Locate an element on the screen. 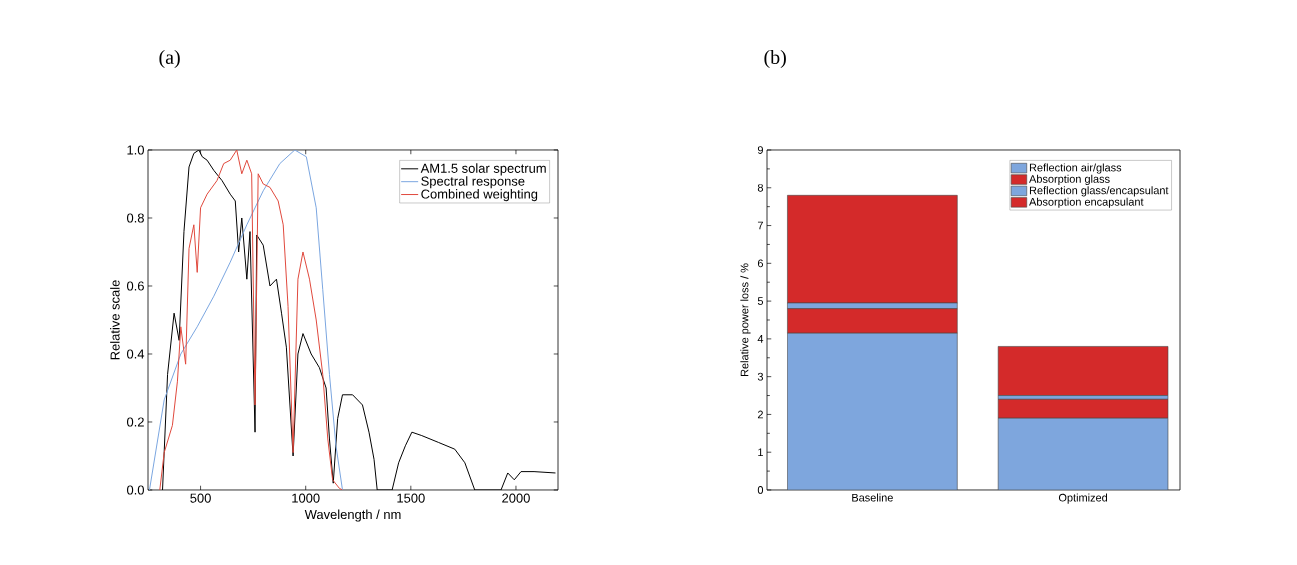 The width and height of the screenshot is (1297, 565). y-tick-label: 8 is located at coordinates (760, 187).